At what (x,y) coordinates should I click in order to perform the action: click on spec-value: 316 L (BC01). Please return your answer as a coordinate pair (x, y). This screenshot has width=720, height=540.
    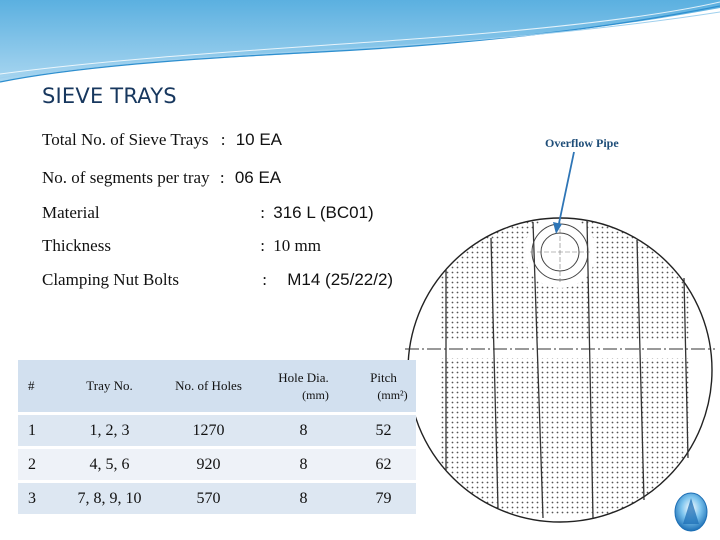
    Looking at the image, I should click on (323, 212).